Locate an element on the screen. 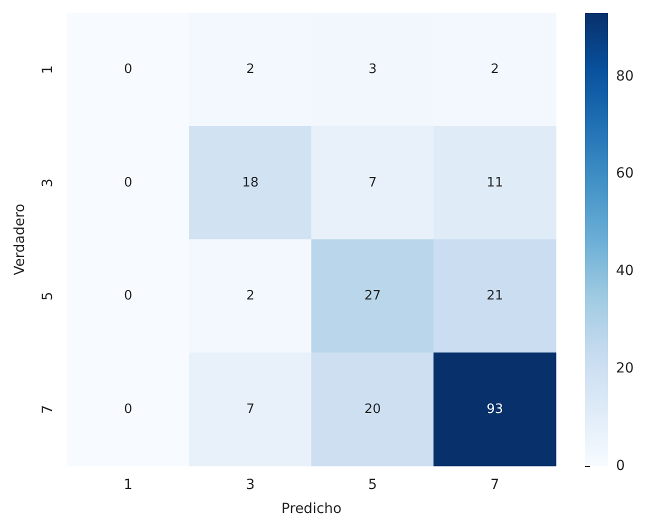 Image resolution: width=652 pixels, height=531 pixels. color-bar-label: 60 is located at coordinates (625, 174).